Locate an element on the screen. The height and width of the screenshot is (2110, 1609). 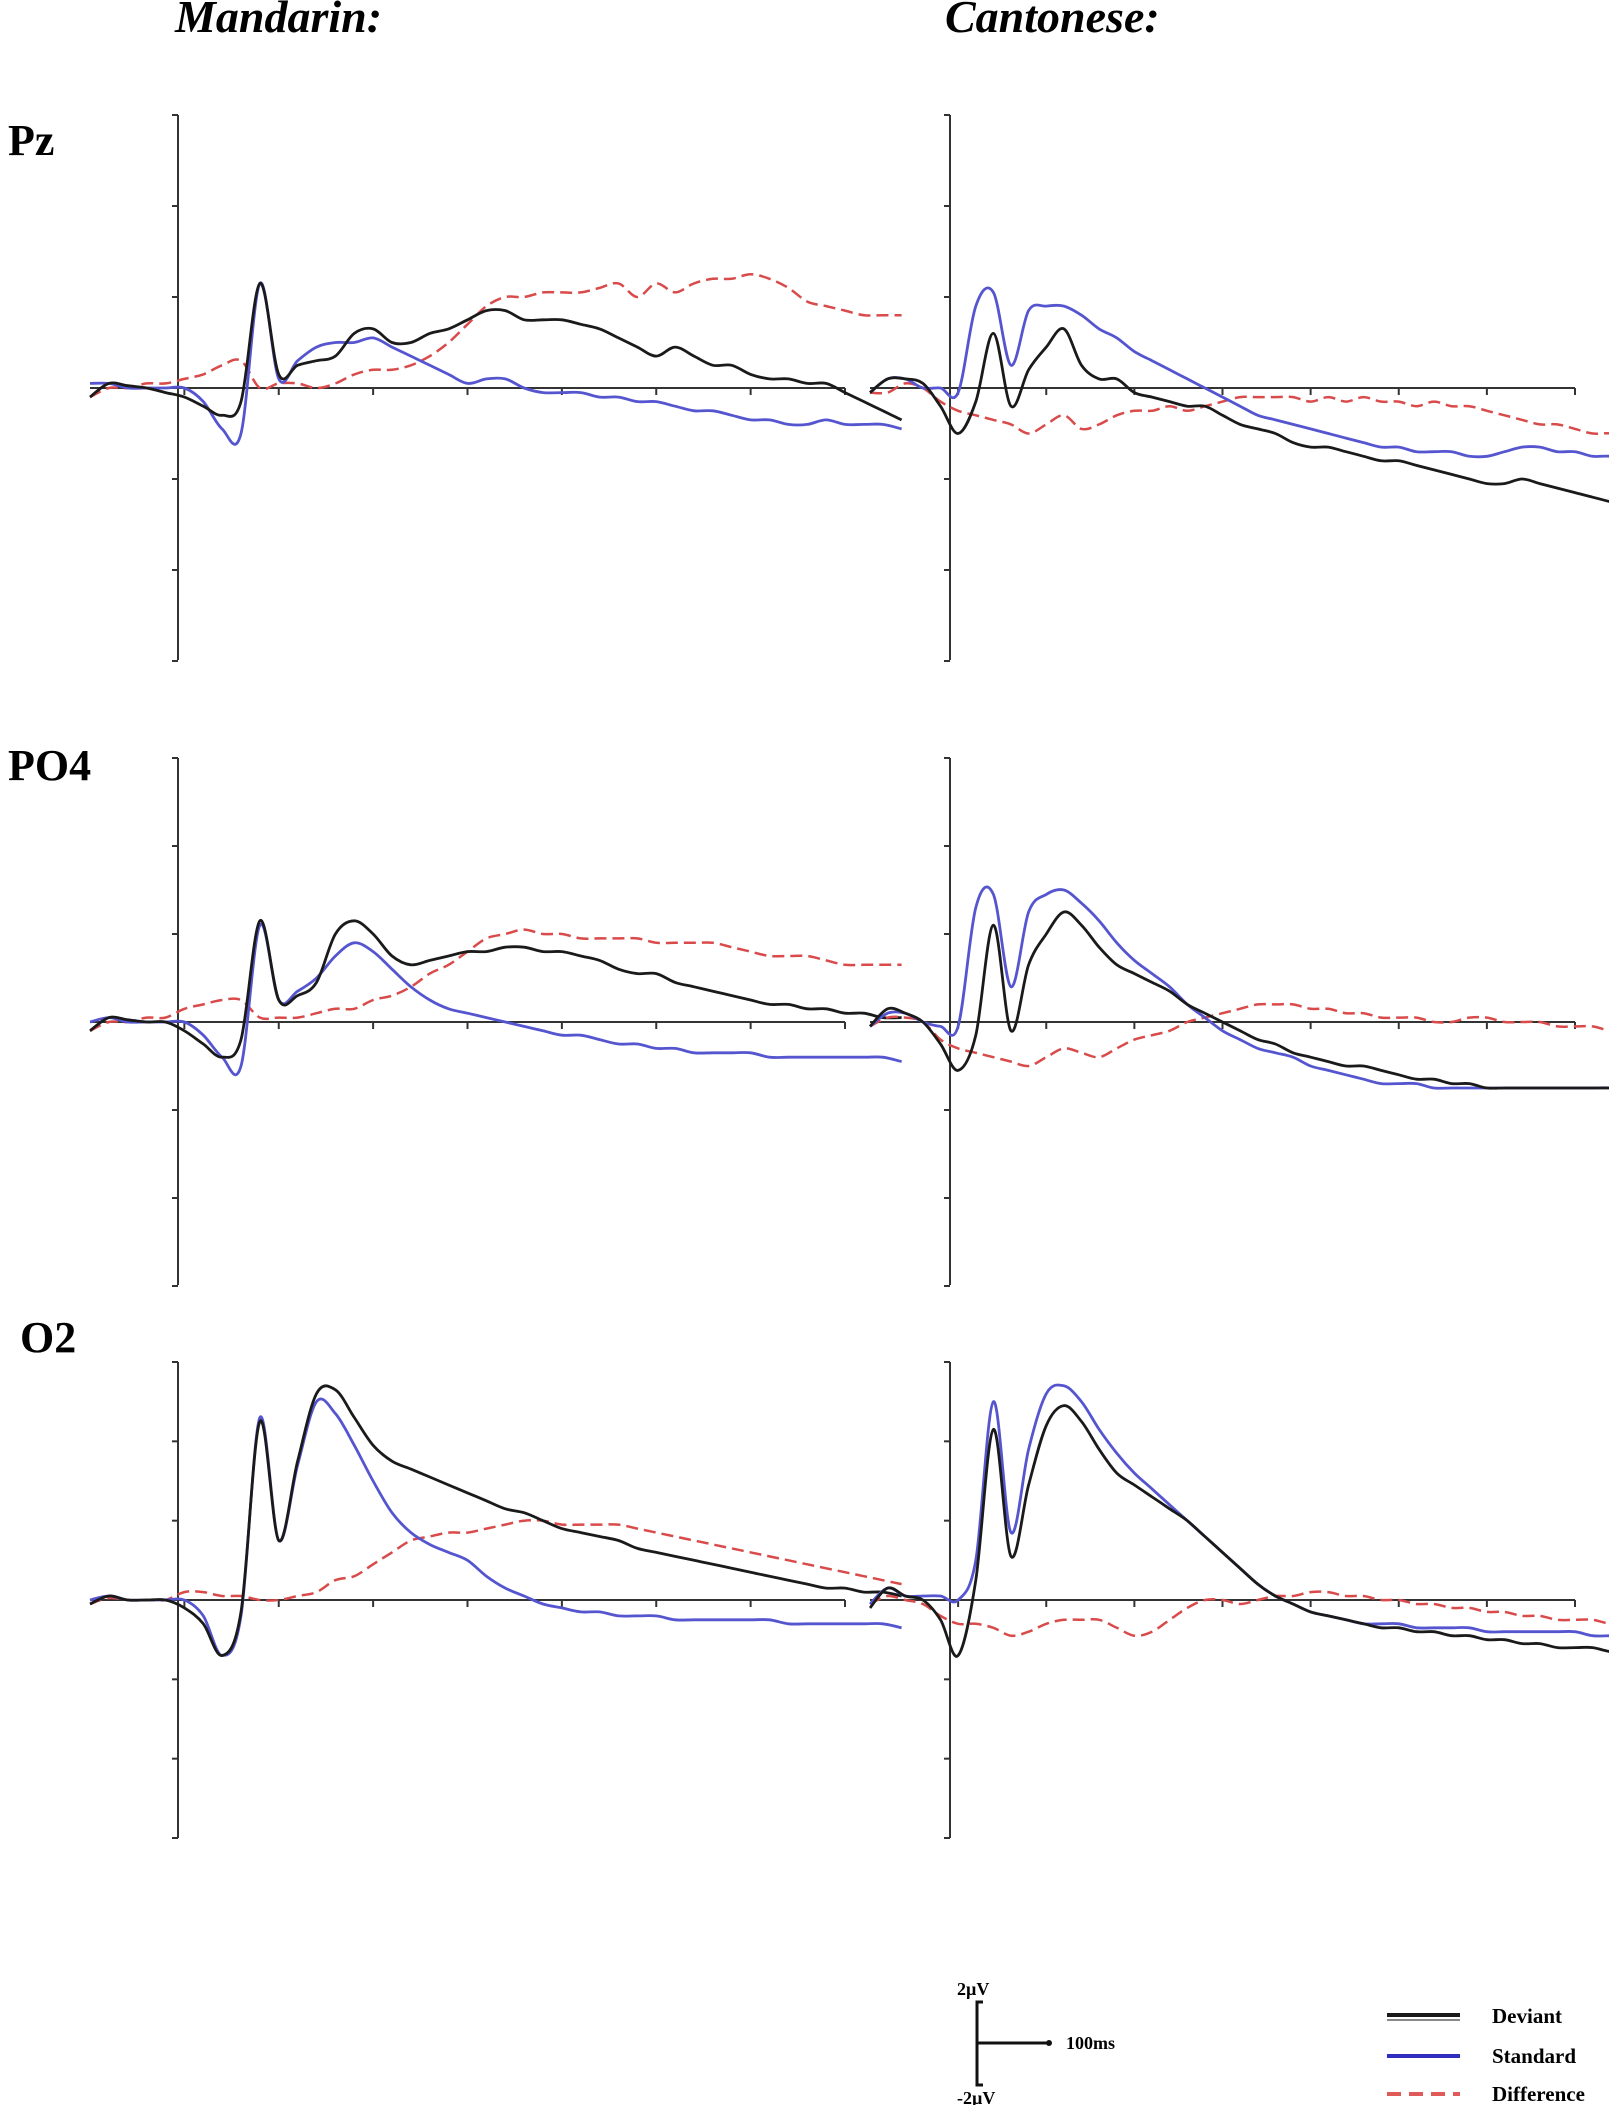
series-difference-cantonese-o2 is located at coordinates (1239, 1614).